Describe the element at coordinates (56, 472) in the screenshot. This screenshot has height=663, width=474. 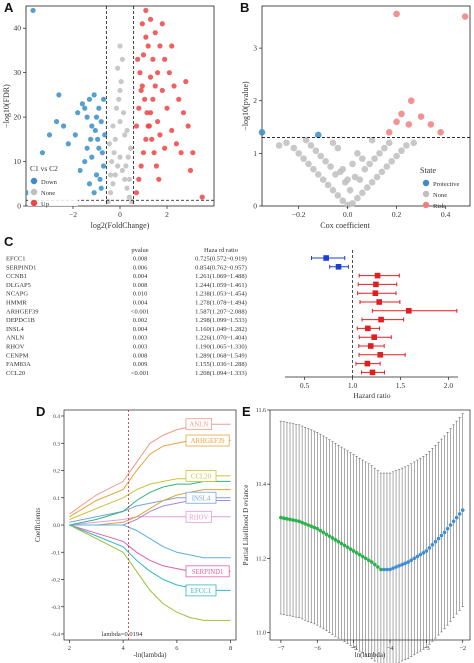
I see `panel-d-ytick-6: 0.2` at that location.